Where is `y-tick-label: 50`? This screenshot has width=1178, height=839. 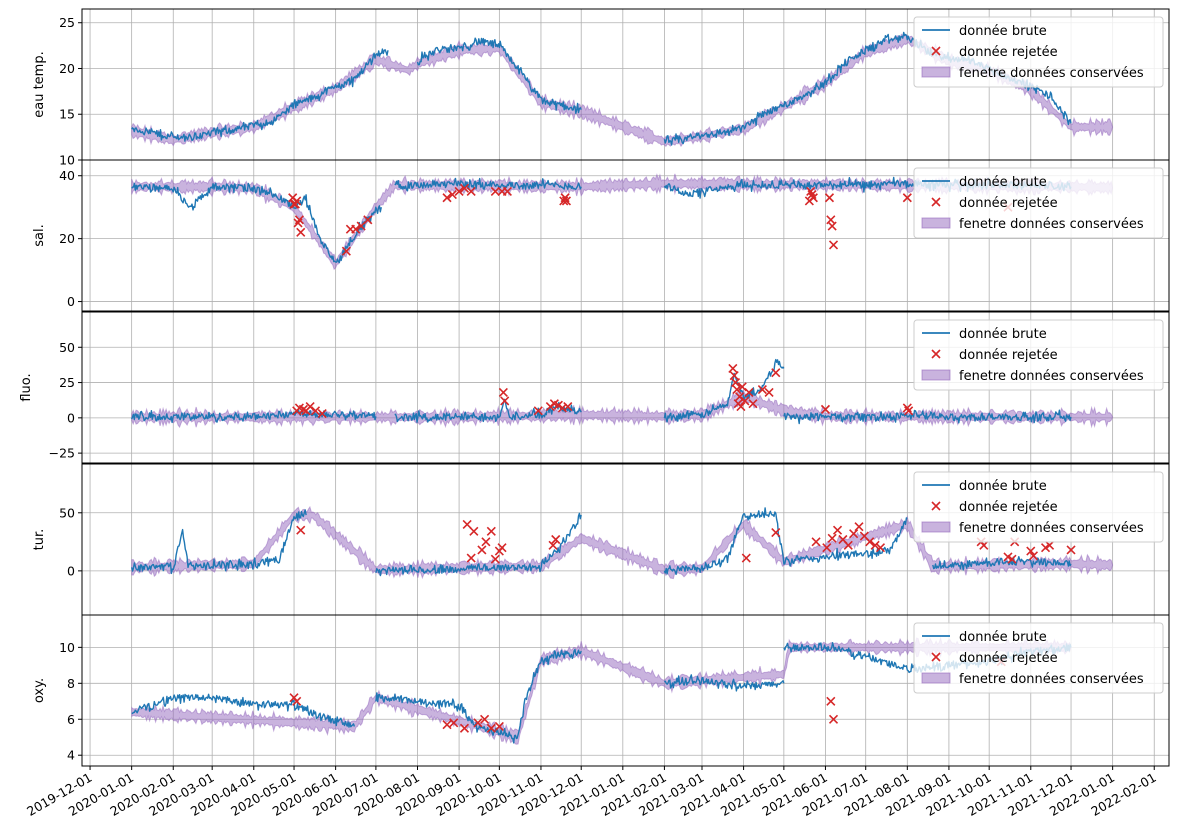
y-tick-label: 50 is located at coordinates (67, 347).